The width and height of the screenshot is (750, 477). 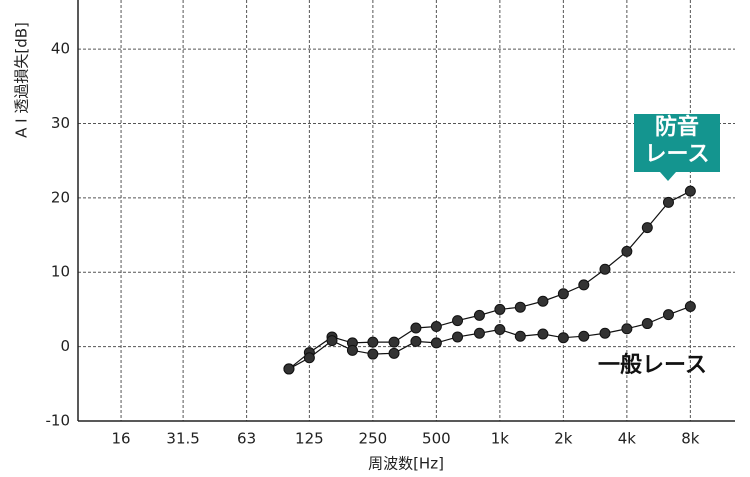 I want to click on x-tick-label: 63, so click(x=246, y=439).